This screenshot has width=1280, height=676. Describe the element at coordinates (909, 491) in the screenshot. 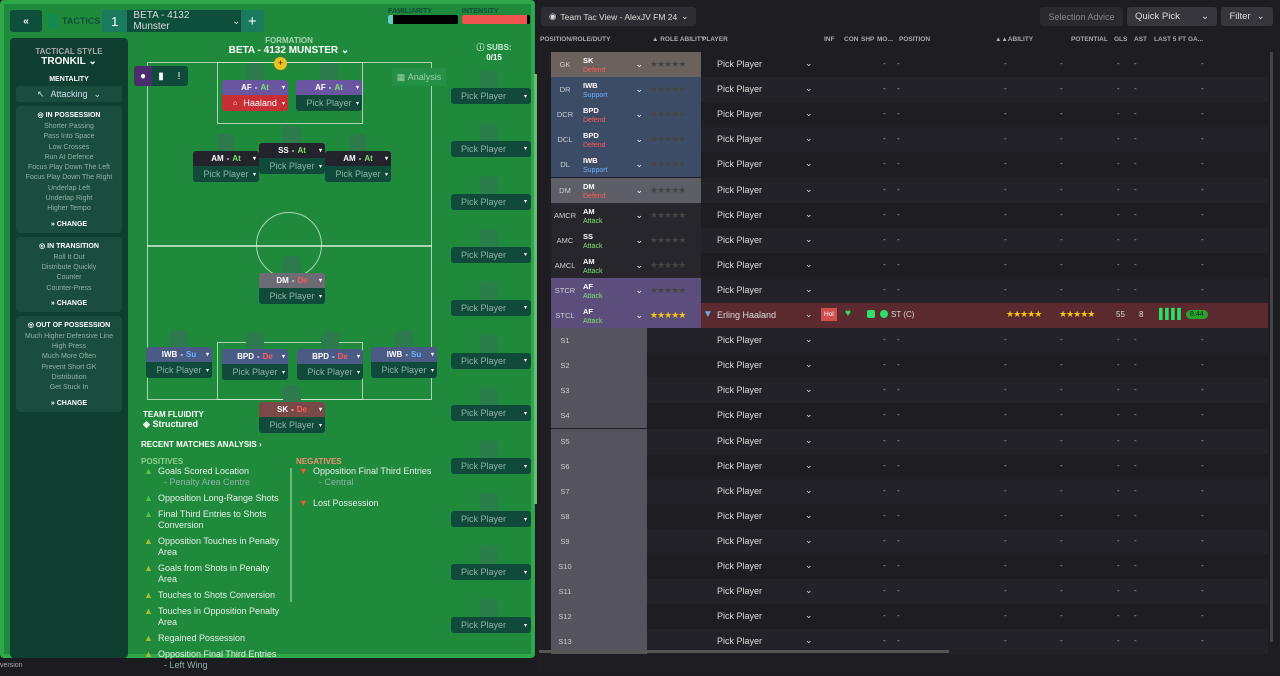

I see `table-row: S7 Pick Player - - - - - - - ⌄` at that location.